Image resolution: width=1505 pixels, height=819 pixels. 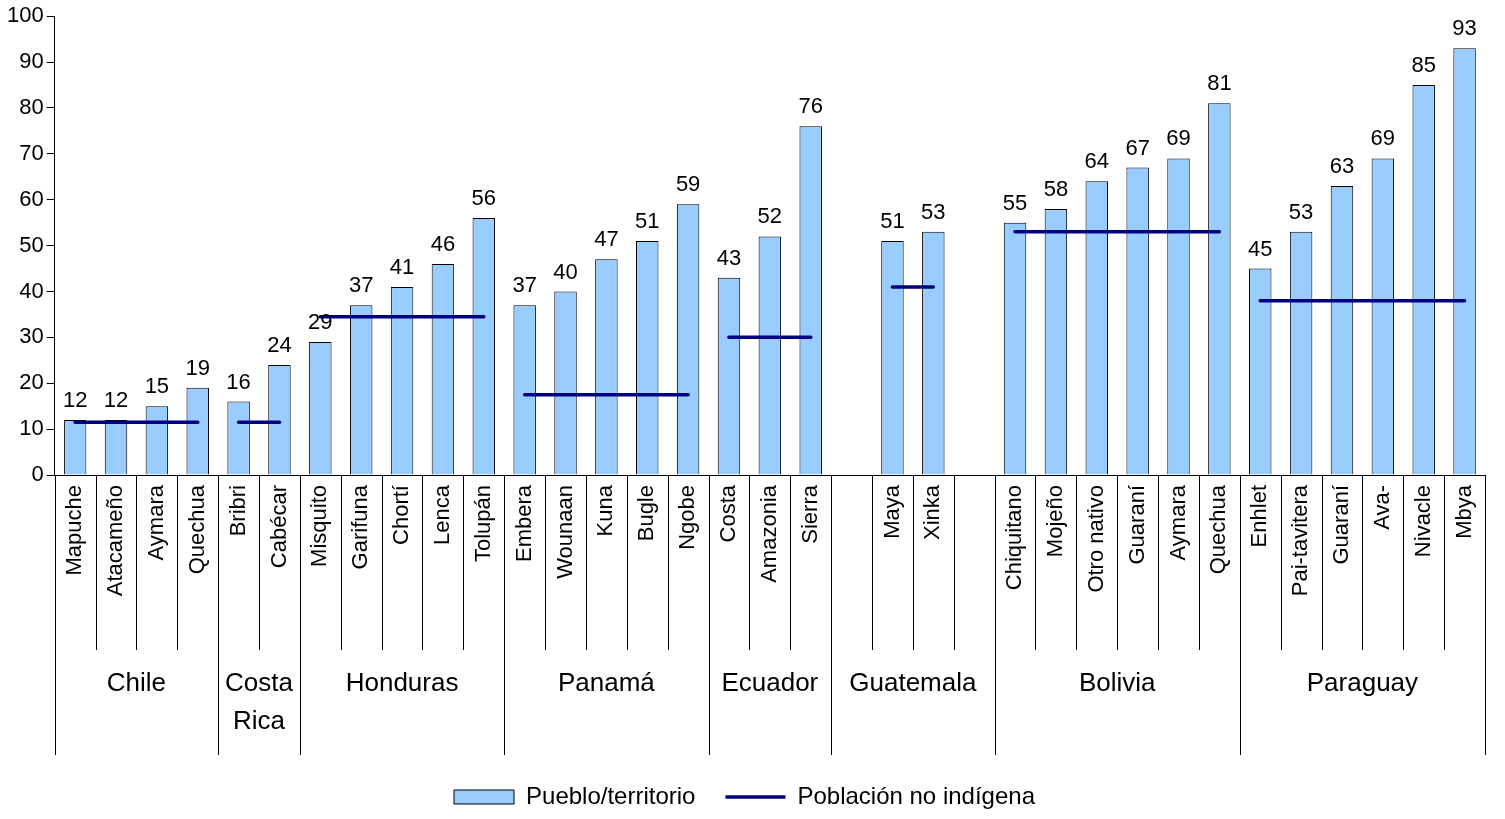 What do you see at coordinates (688, 184) in the screenshot?
I see `data-label: 59` at bounding box center [688, 184].